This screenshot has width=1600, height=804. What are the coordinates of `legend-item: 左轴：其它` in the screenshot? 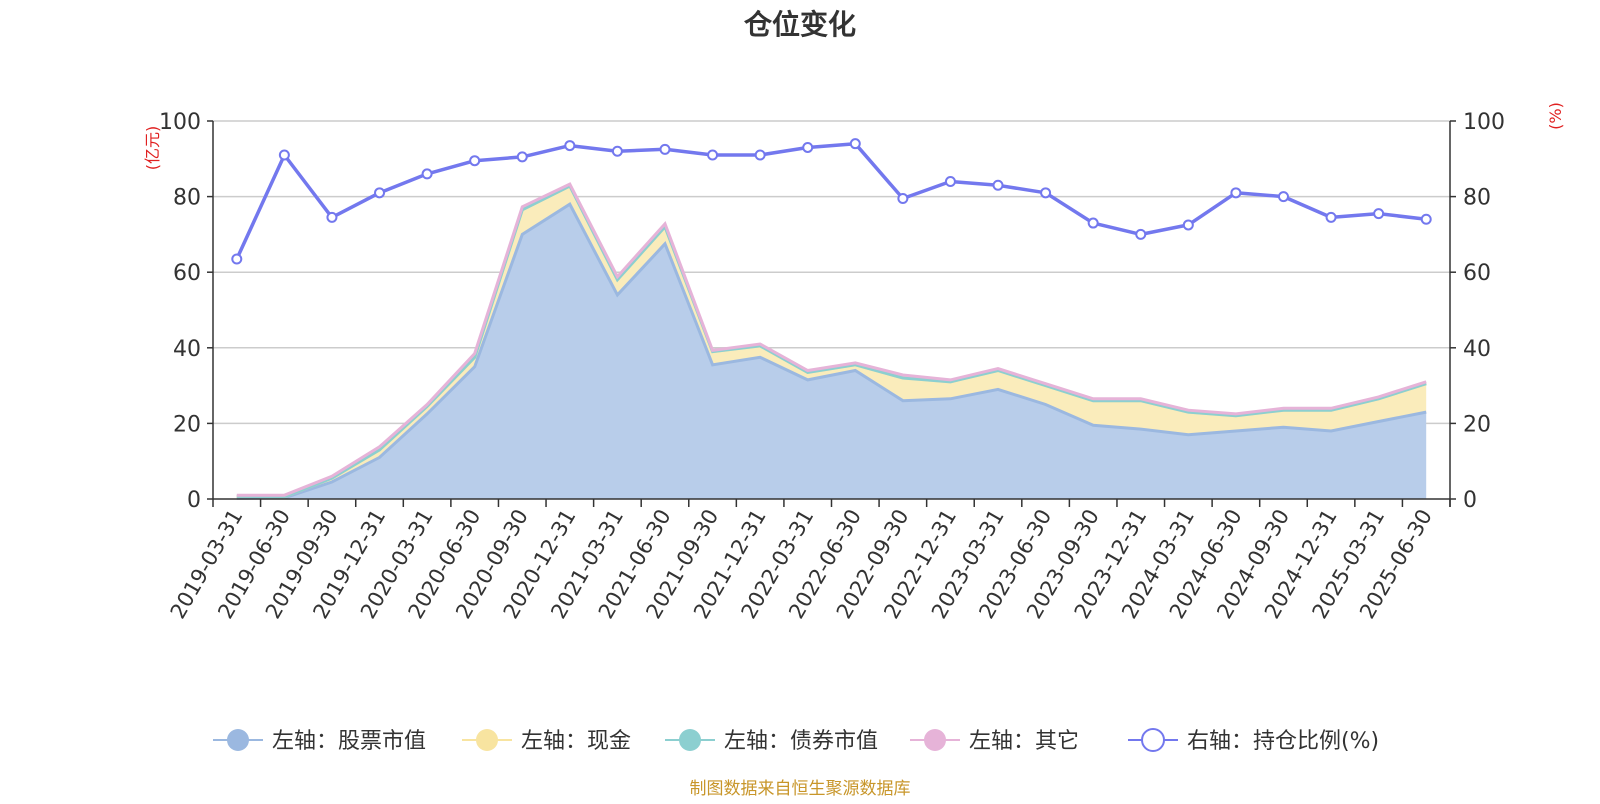 It's located at (994, 741).